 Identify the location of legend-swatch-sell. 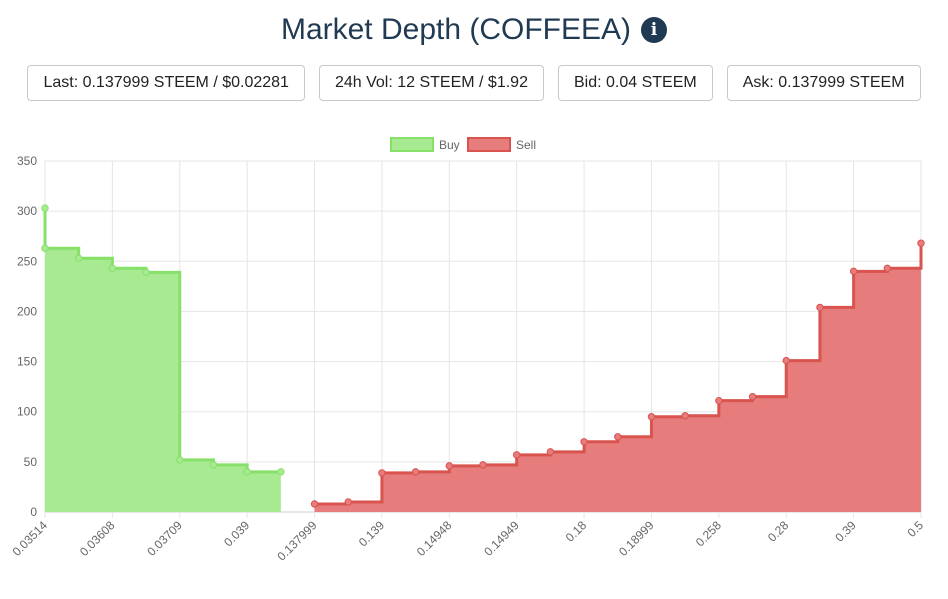
(489, 144).